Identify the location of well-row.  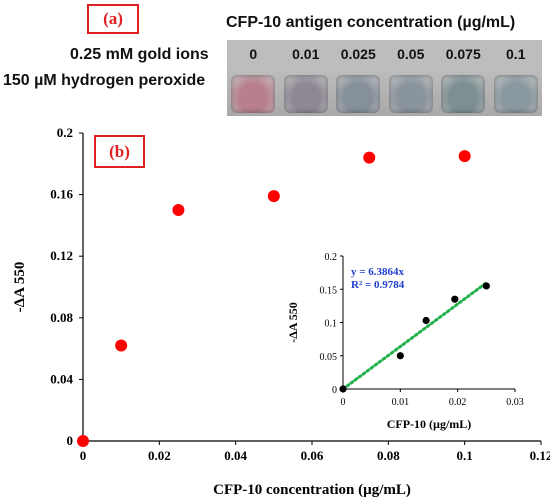
(384, 94).